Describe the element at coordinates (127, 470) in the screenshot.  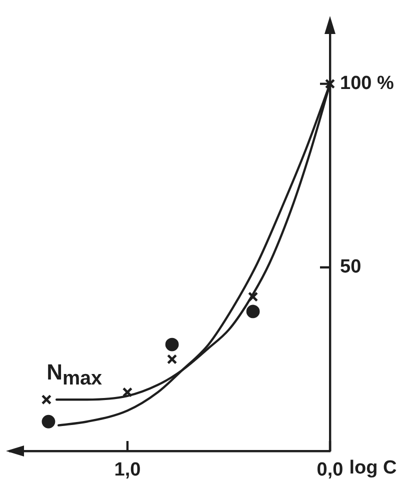
I see `x-tick-label: 1,0` at that location.